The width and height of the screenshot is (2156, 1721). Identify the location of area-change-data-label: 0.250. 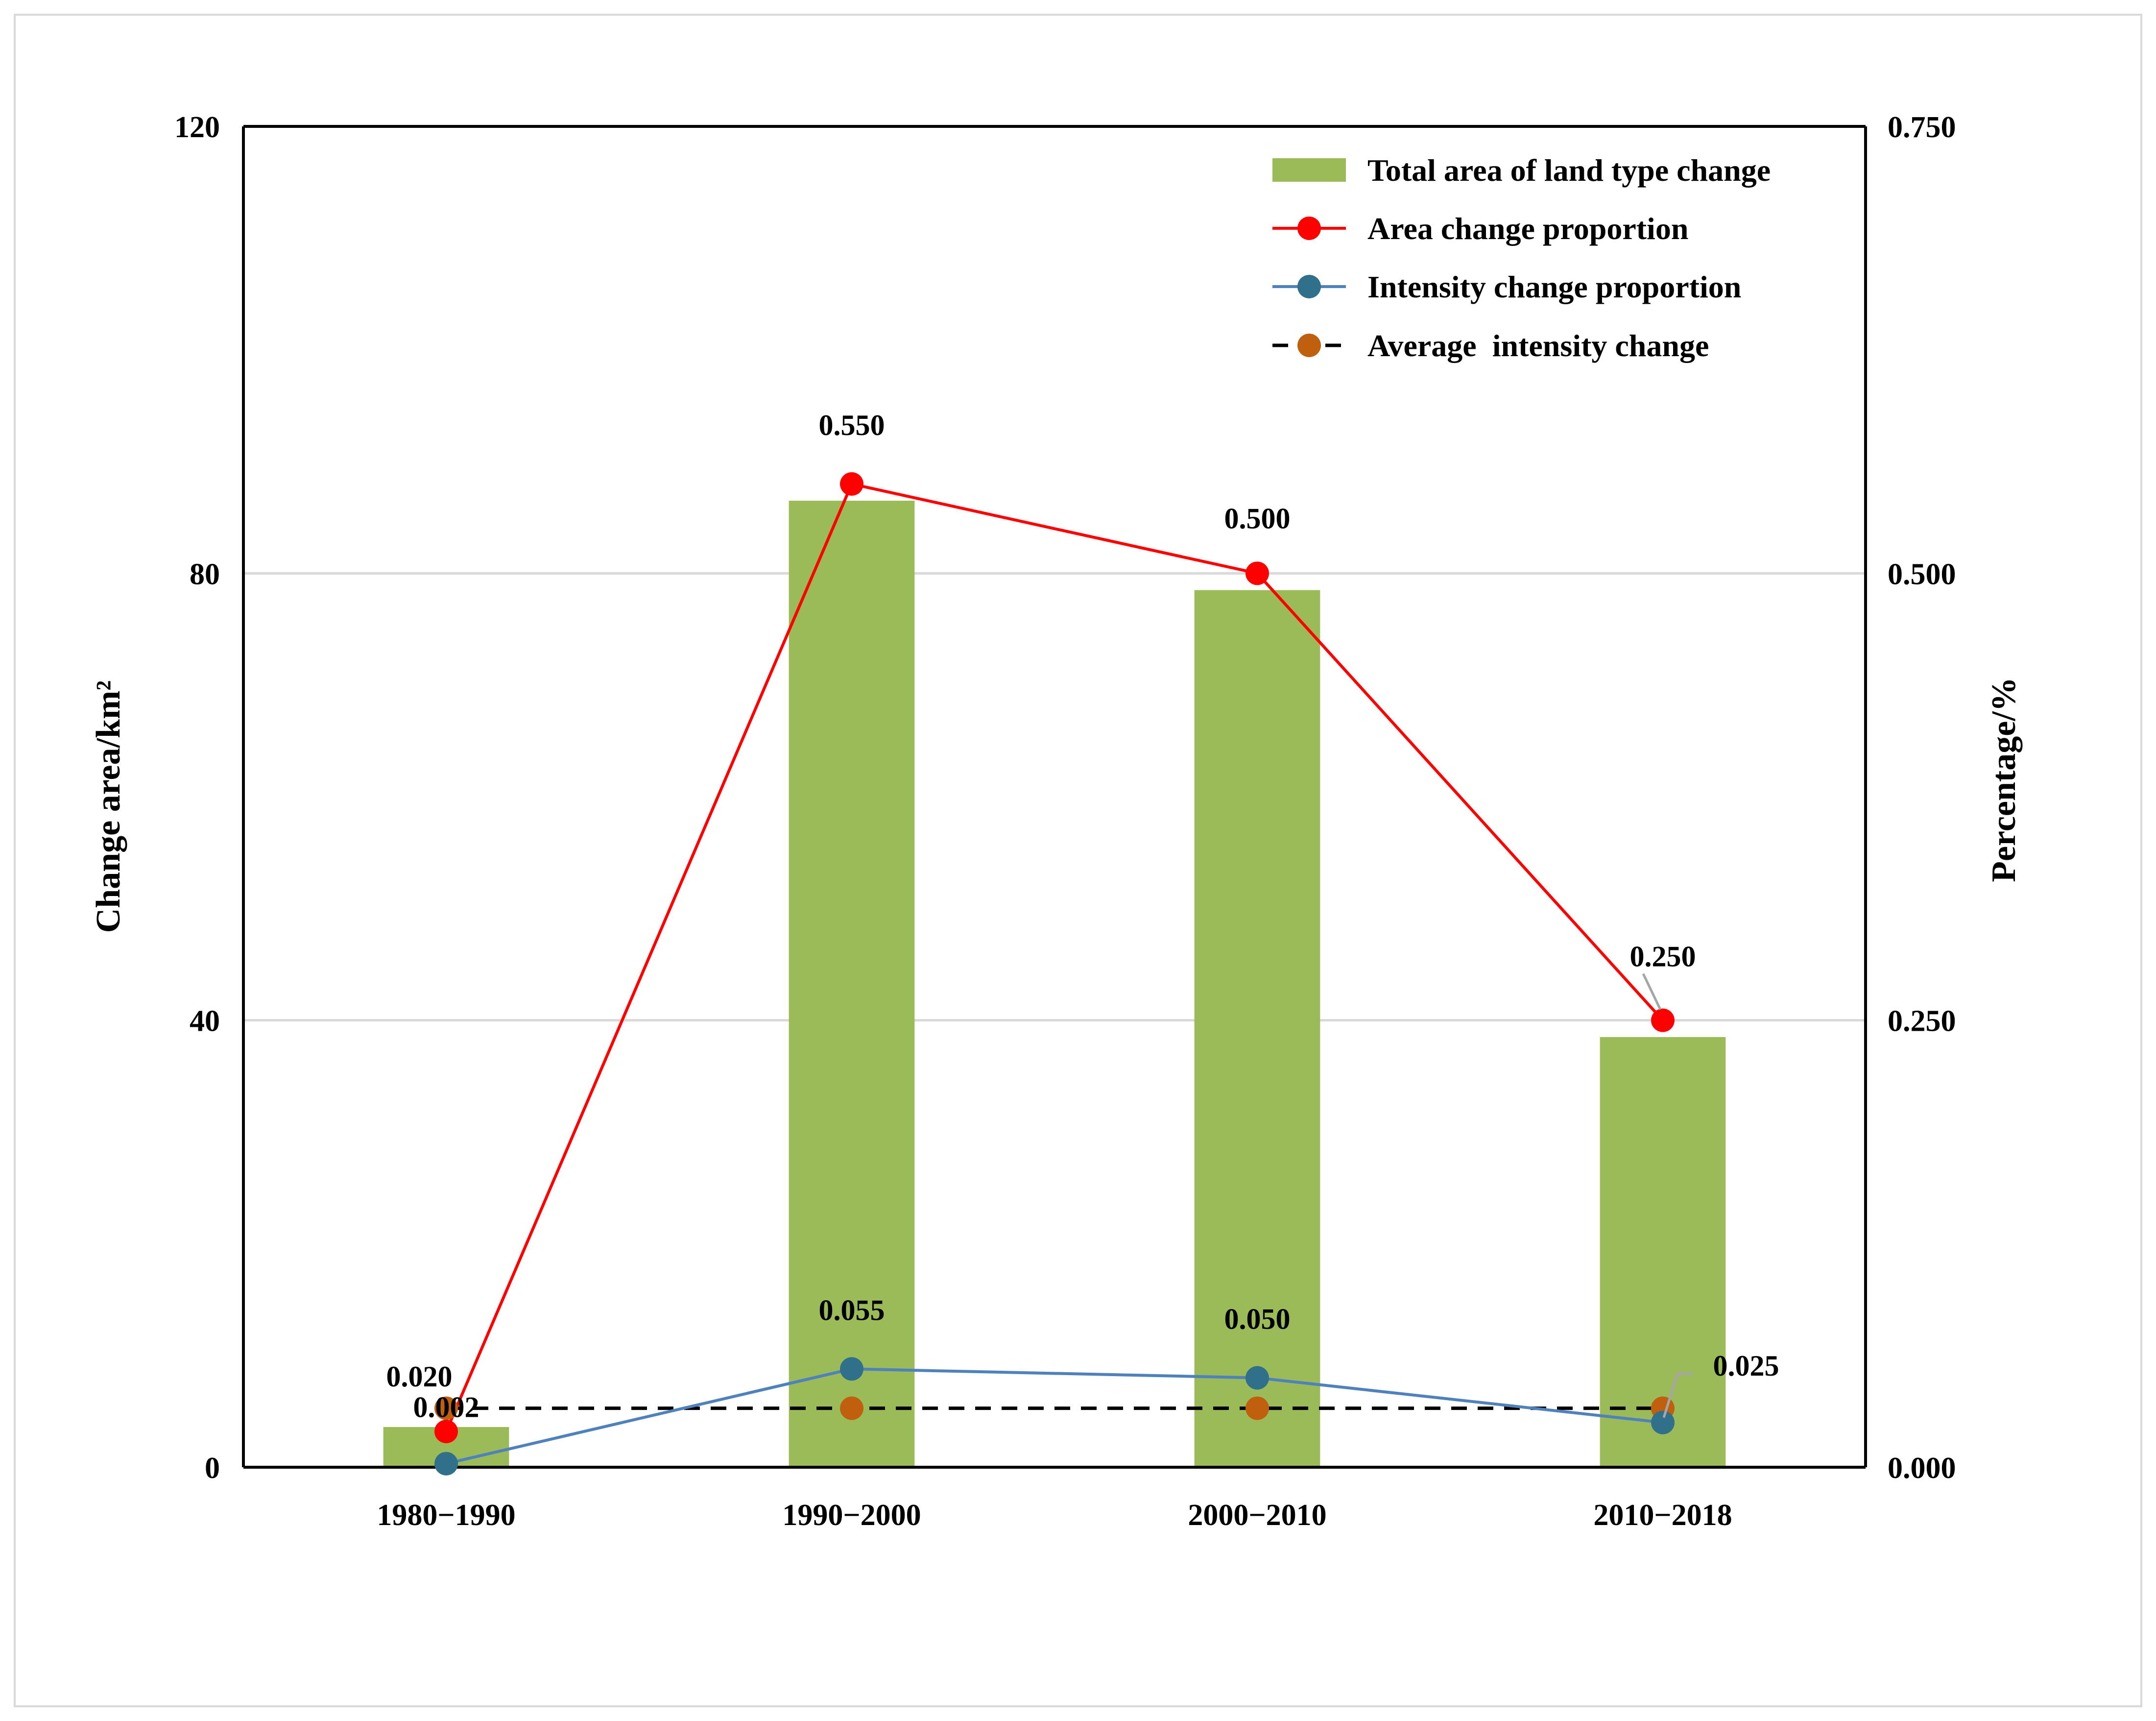
(1663, 957).